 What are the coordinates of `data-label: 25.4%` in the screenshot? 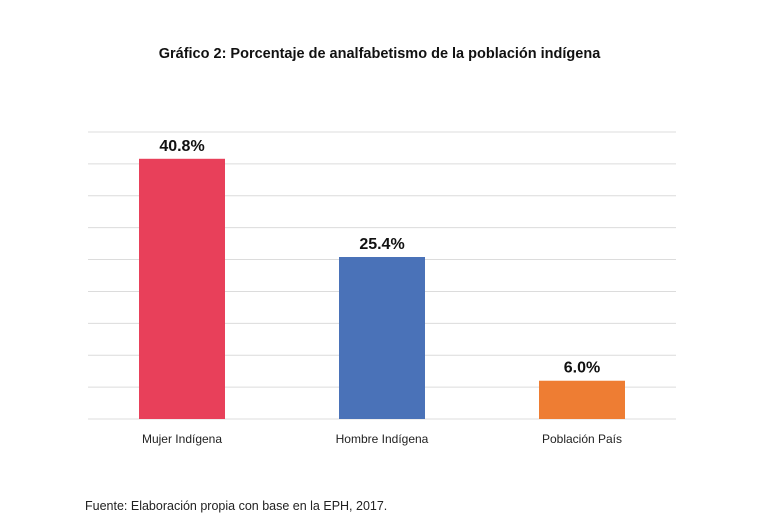 It's located at (381, 244).